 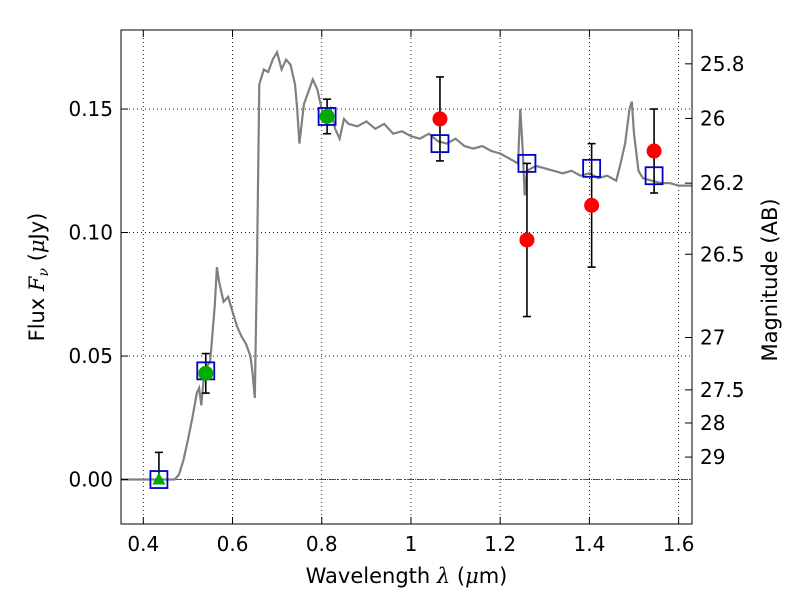 I want to click on y-tick-label: 0.15, so click(x=90, y=109).